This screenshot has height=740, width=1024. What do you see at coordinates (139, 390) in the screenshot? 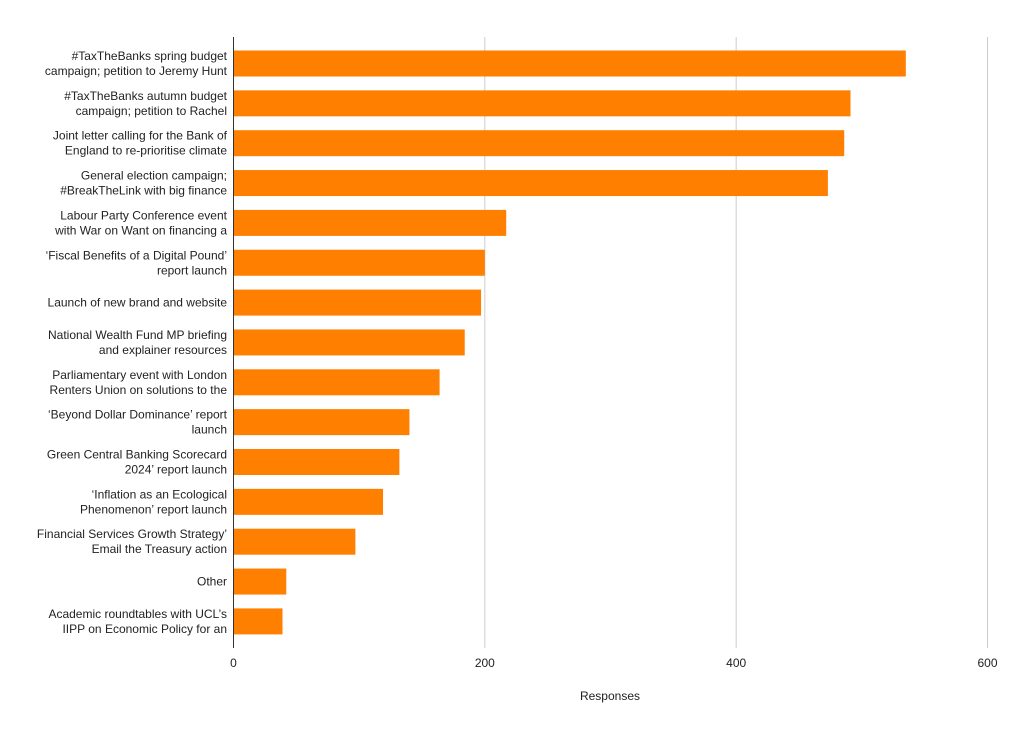
I see `category-label-line: Renters Union on solutions to the` at bounding box center [139, 390].